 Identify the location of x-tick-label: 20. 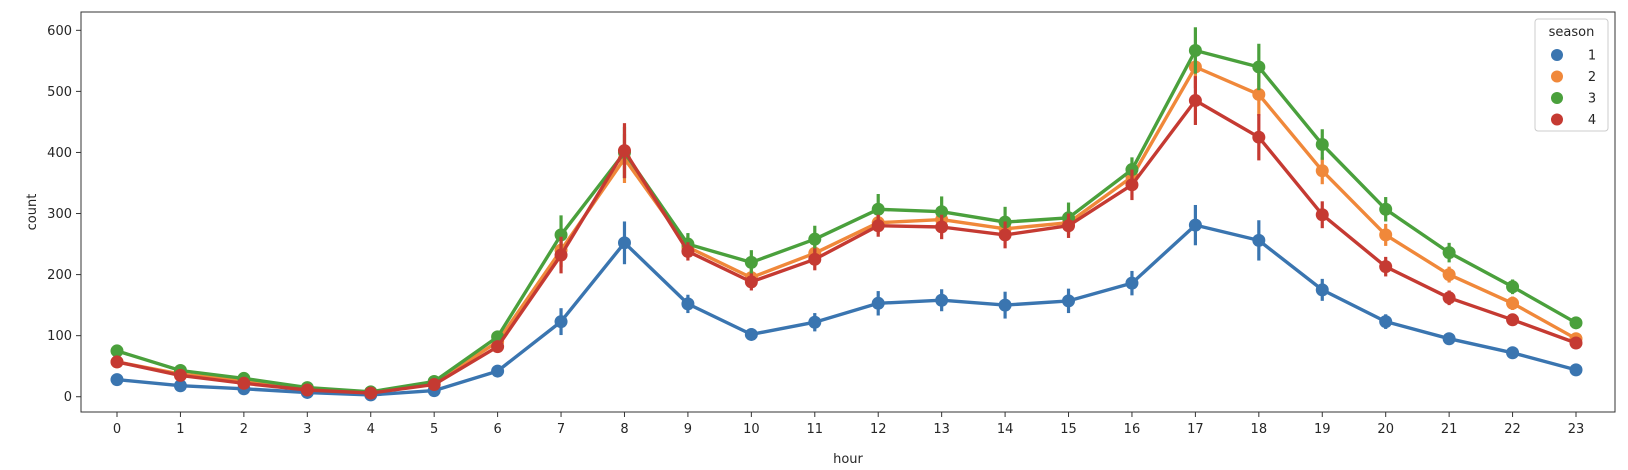
(1385, 429).